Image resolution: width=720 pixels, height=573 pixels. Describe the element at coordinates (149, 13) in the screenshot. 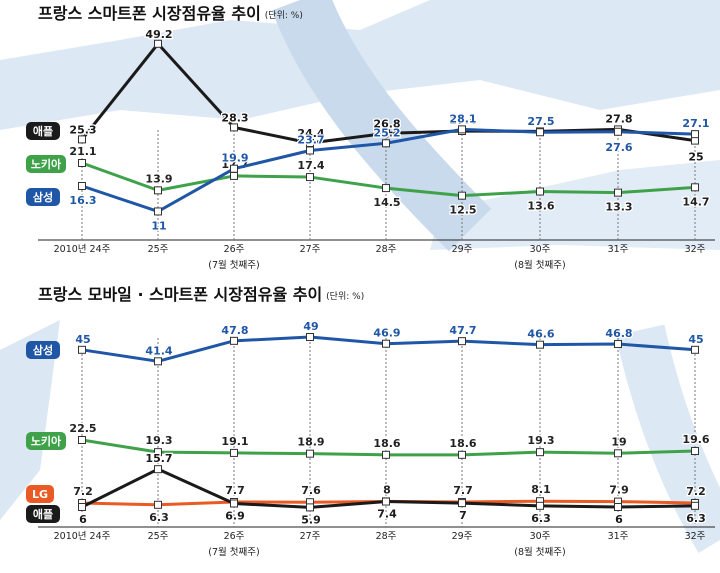

I see `chart-title: 프랑스 스마트폰 시장점유율 추이` at that location.